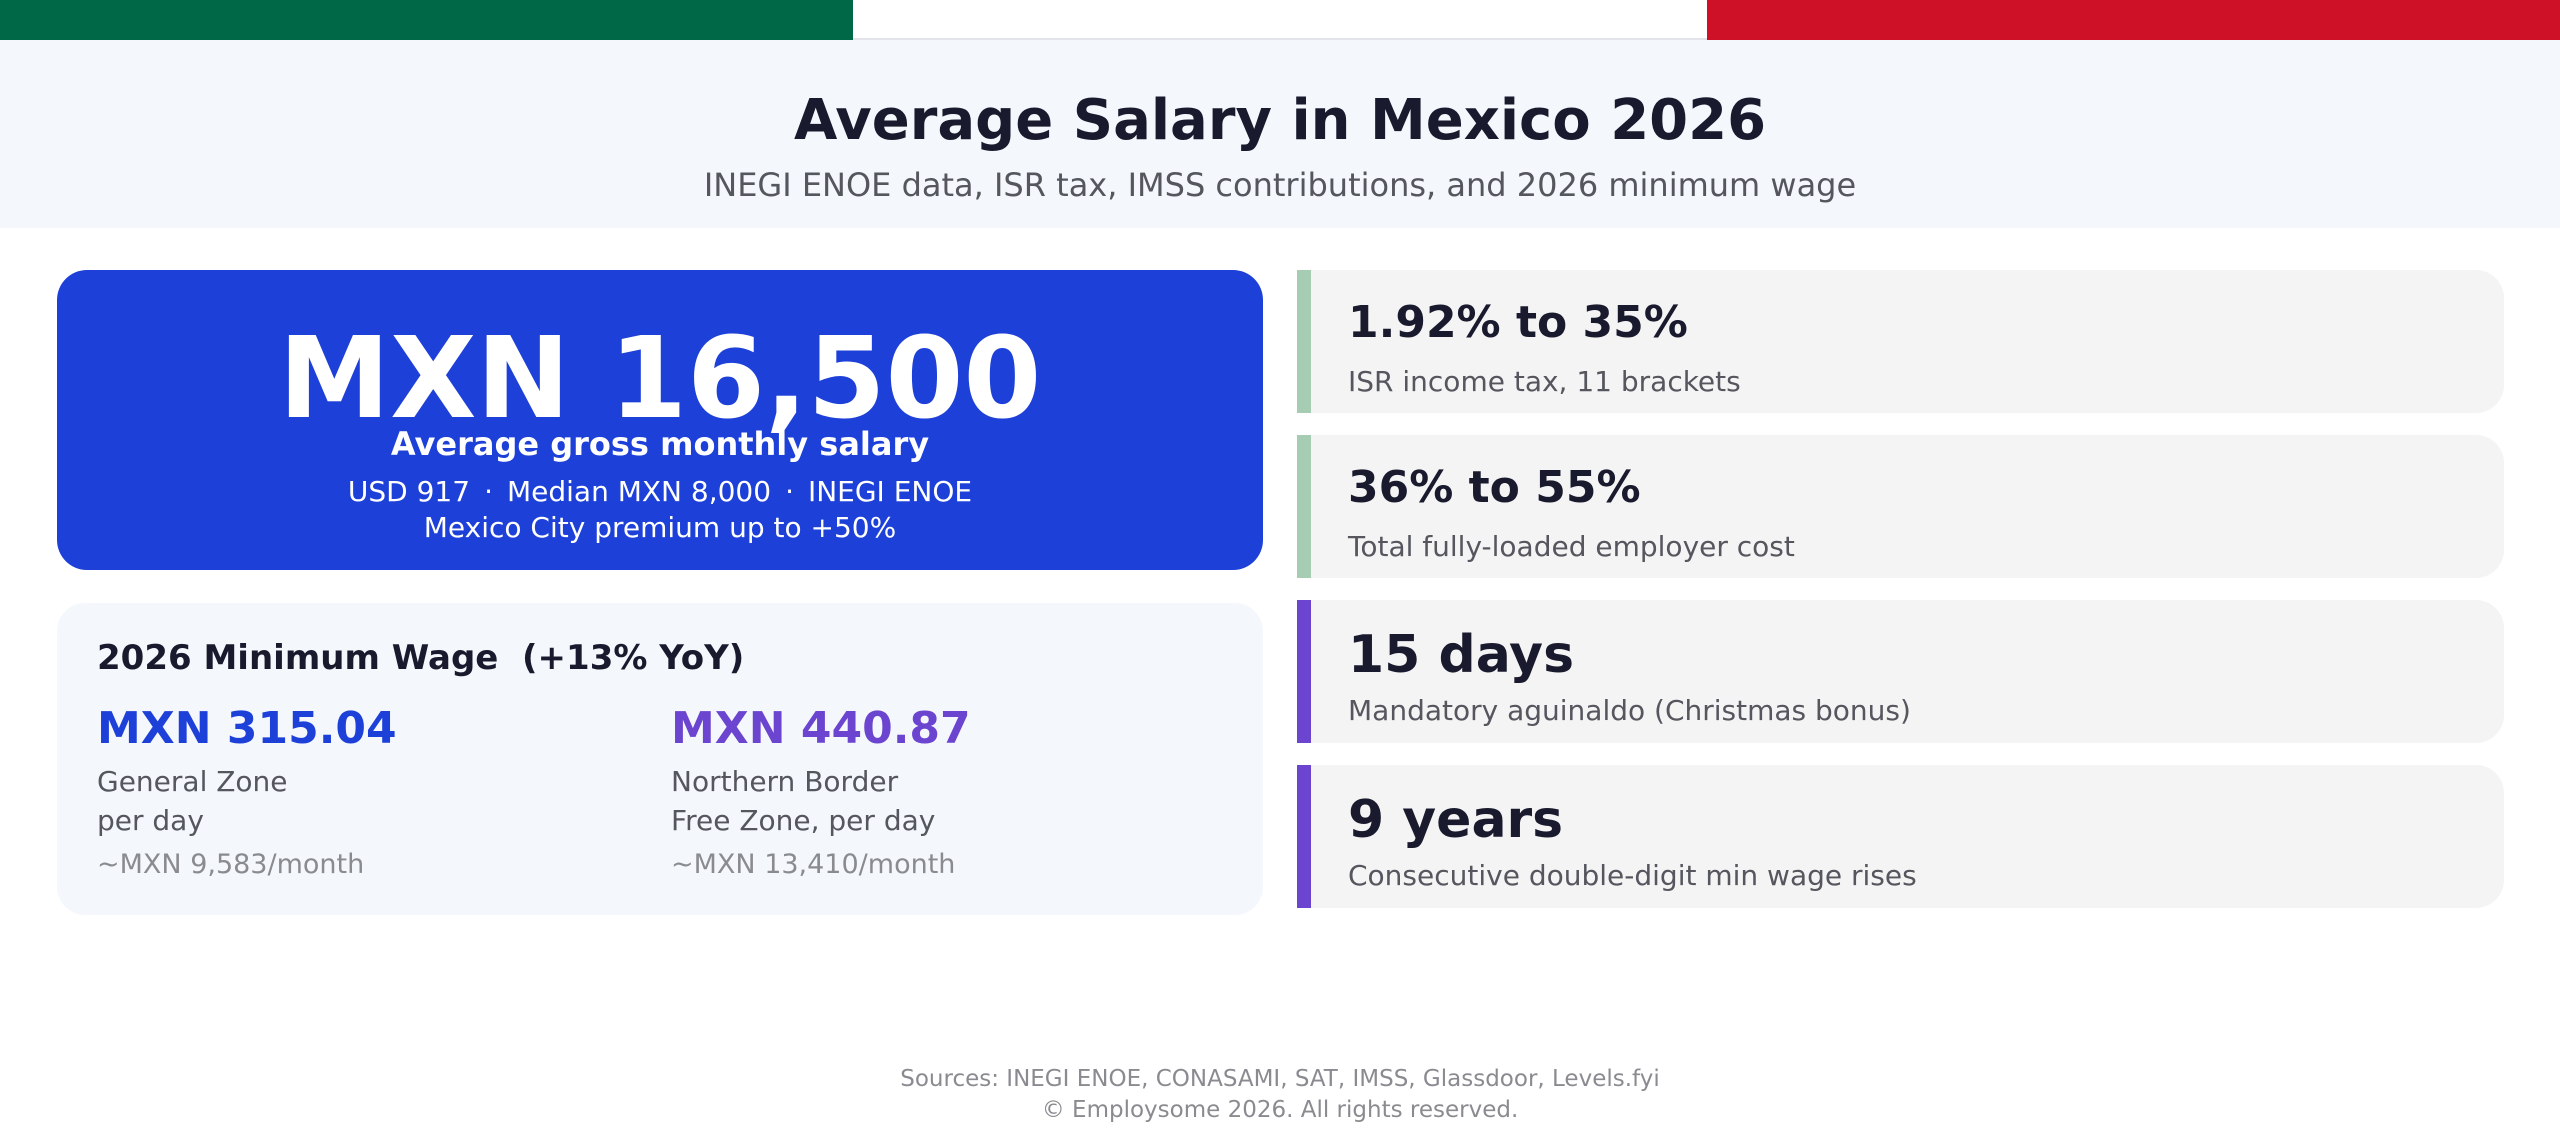  Describe the element at coordinates (231, 865) in the screenshot. I see `wage-monthly: ~MXN 9,583/month` at that location.